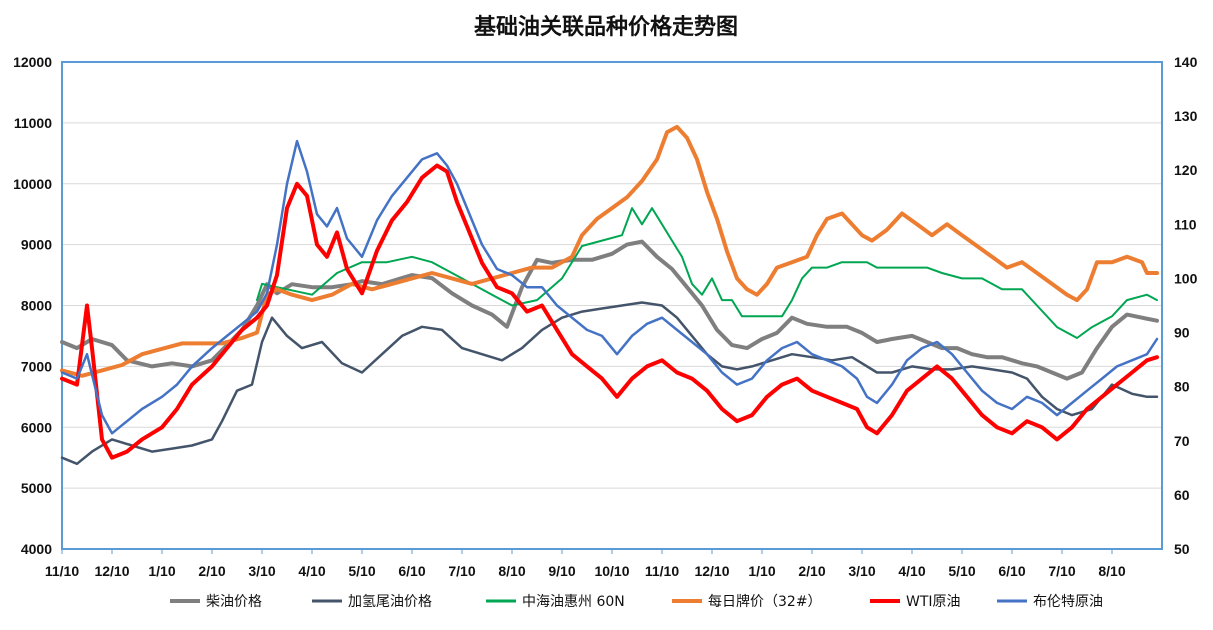  What do you see at coordinates (36, 488) in the screenshot?
I see `left-tick-label: 5000` at bounding box center [36, 488].